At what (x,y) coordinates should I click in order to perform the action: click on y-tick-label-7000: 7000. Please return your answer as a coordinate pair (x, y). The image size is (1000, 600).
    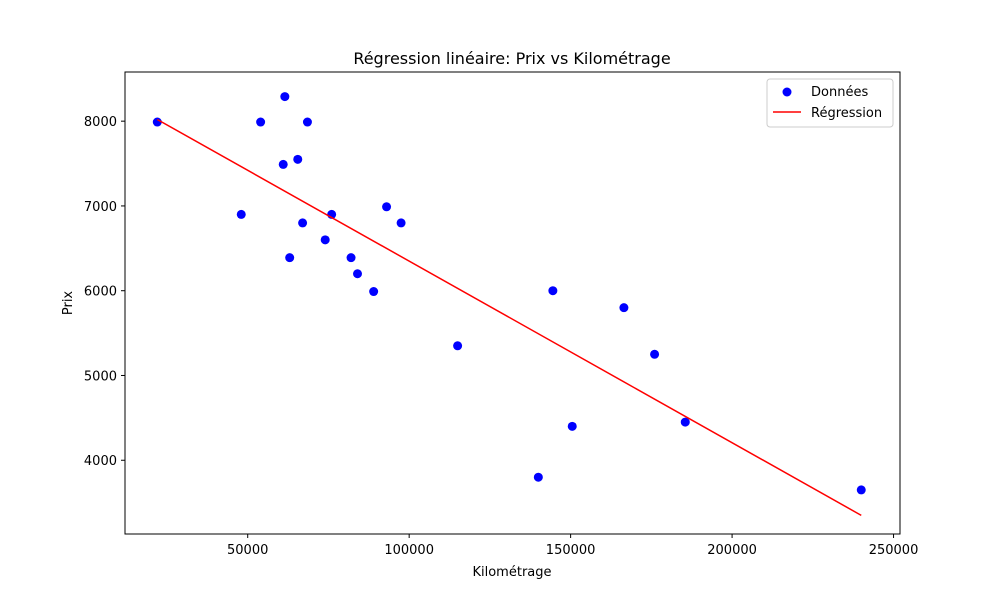
    Looking at the image, I should click on (100, 207).